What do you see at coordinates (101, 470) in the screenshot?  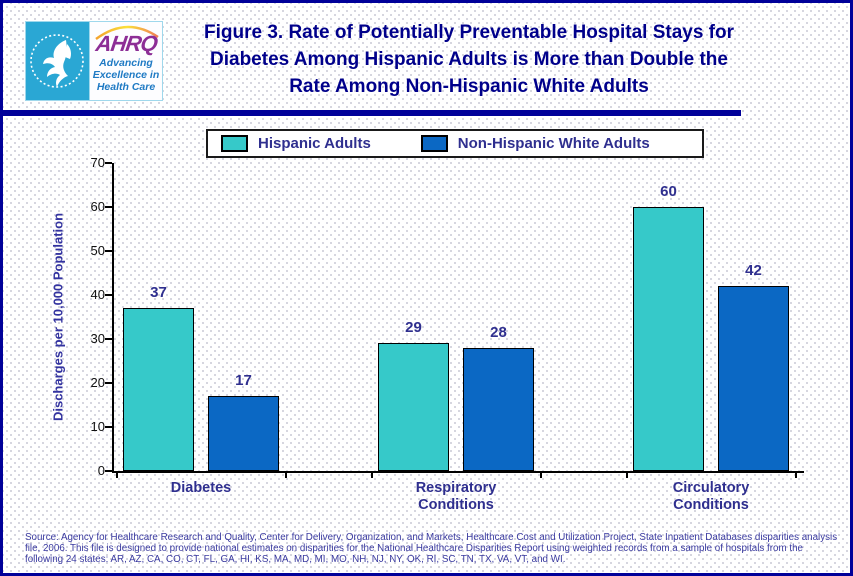 I see `y-tick-label-0: 0` at bounding box center [101, 470].